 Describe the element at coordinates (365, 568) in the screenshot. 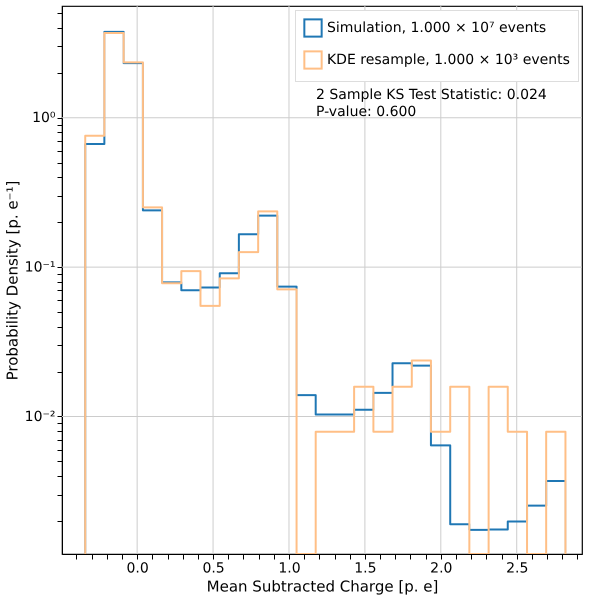

I see `x-tick-label: 1.5` at that location.